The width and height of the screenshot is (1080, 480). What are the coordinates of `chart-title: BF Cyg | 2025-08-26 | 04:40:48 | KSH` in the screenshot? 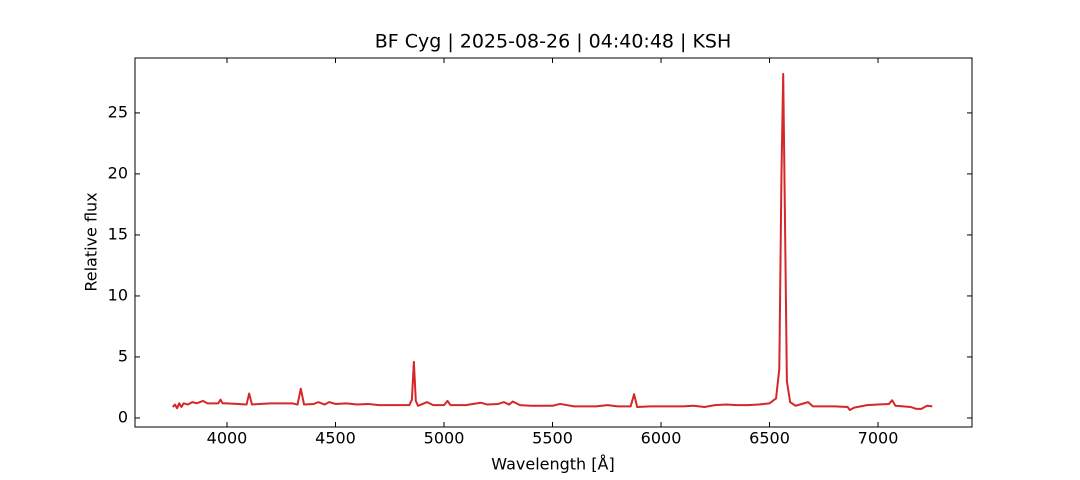 It's located at (553, 42).